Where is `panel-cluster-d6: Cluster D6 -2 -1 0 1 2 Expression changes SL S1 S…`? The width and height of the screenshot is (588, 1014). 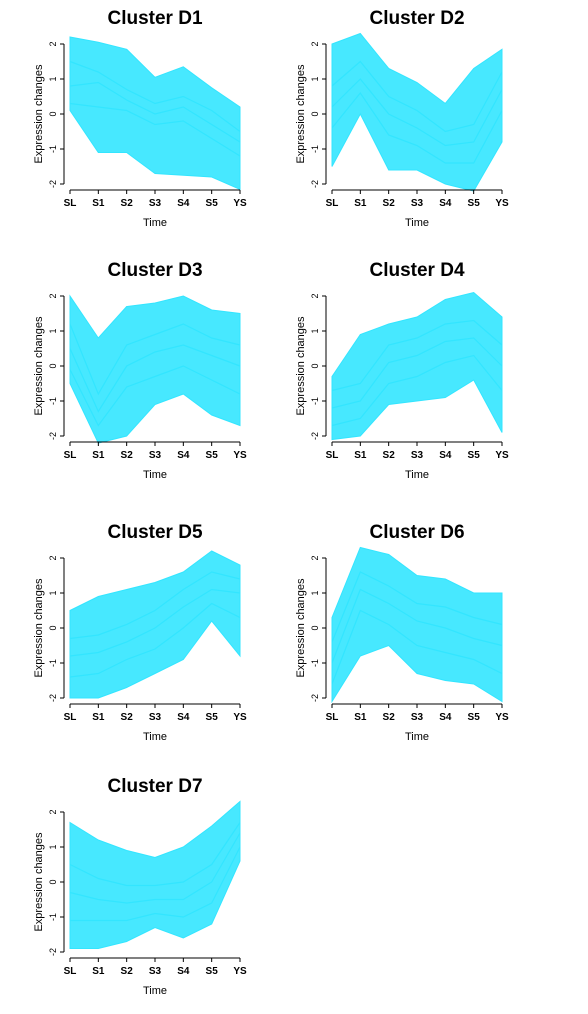 panel-cluster-d6: Cluster D6 -2 -1 0 1 2 Expression changes SL S1 S… is located at coordinates (402, 632).